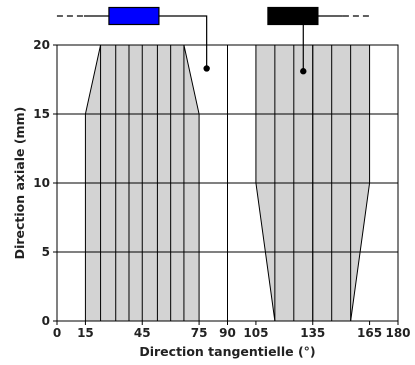 The image size is (415, 365). I want to click on x-tick-label-0: 0, so click(57, 333).